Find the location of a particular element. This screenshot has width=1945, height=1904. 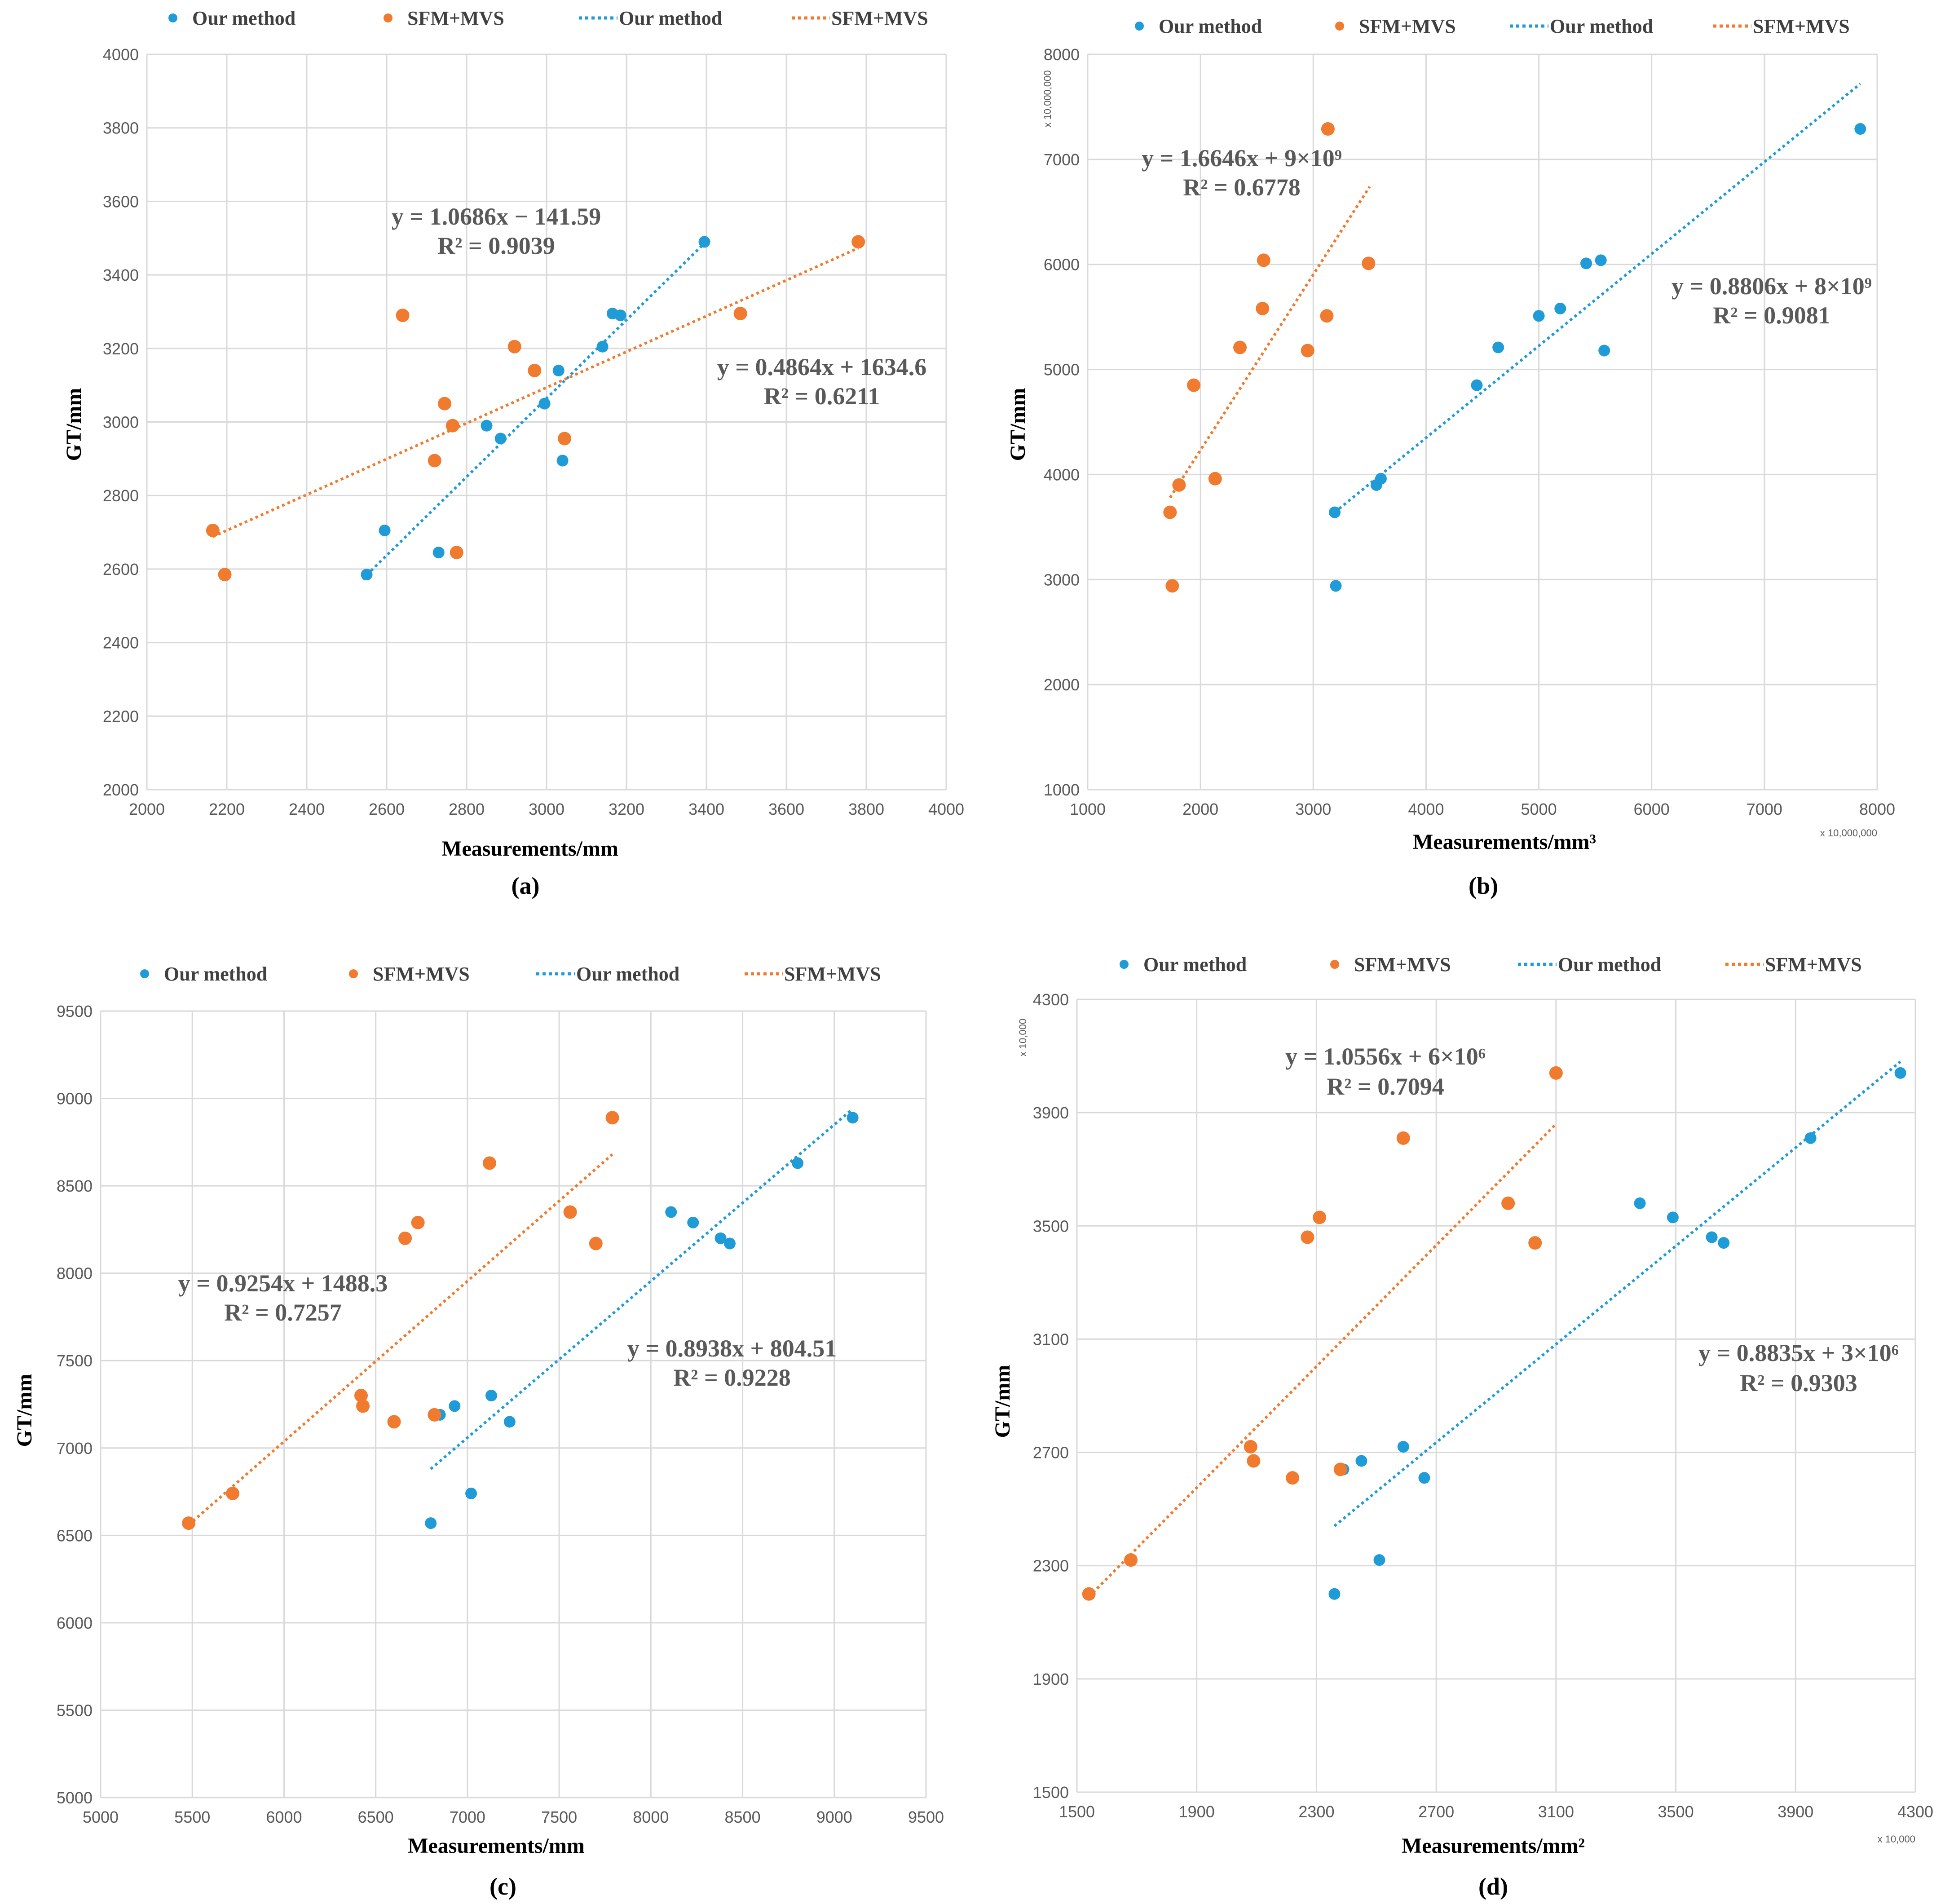

x-tick-label: 2300 is located at coordinates (1316, 1811).